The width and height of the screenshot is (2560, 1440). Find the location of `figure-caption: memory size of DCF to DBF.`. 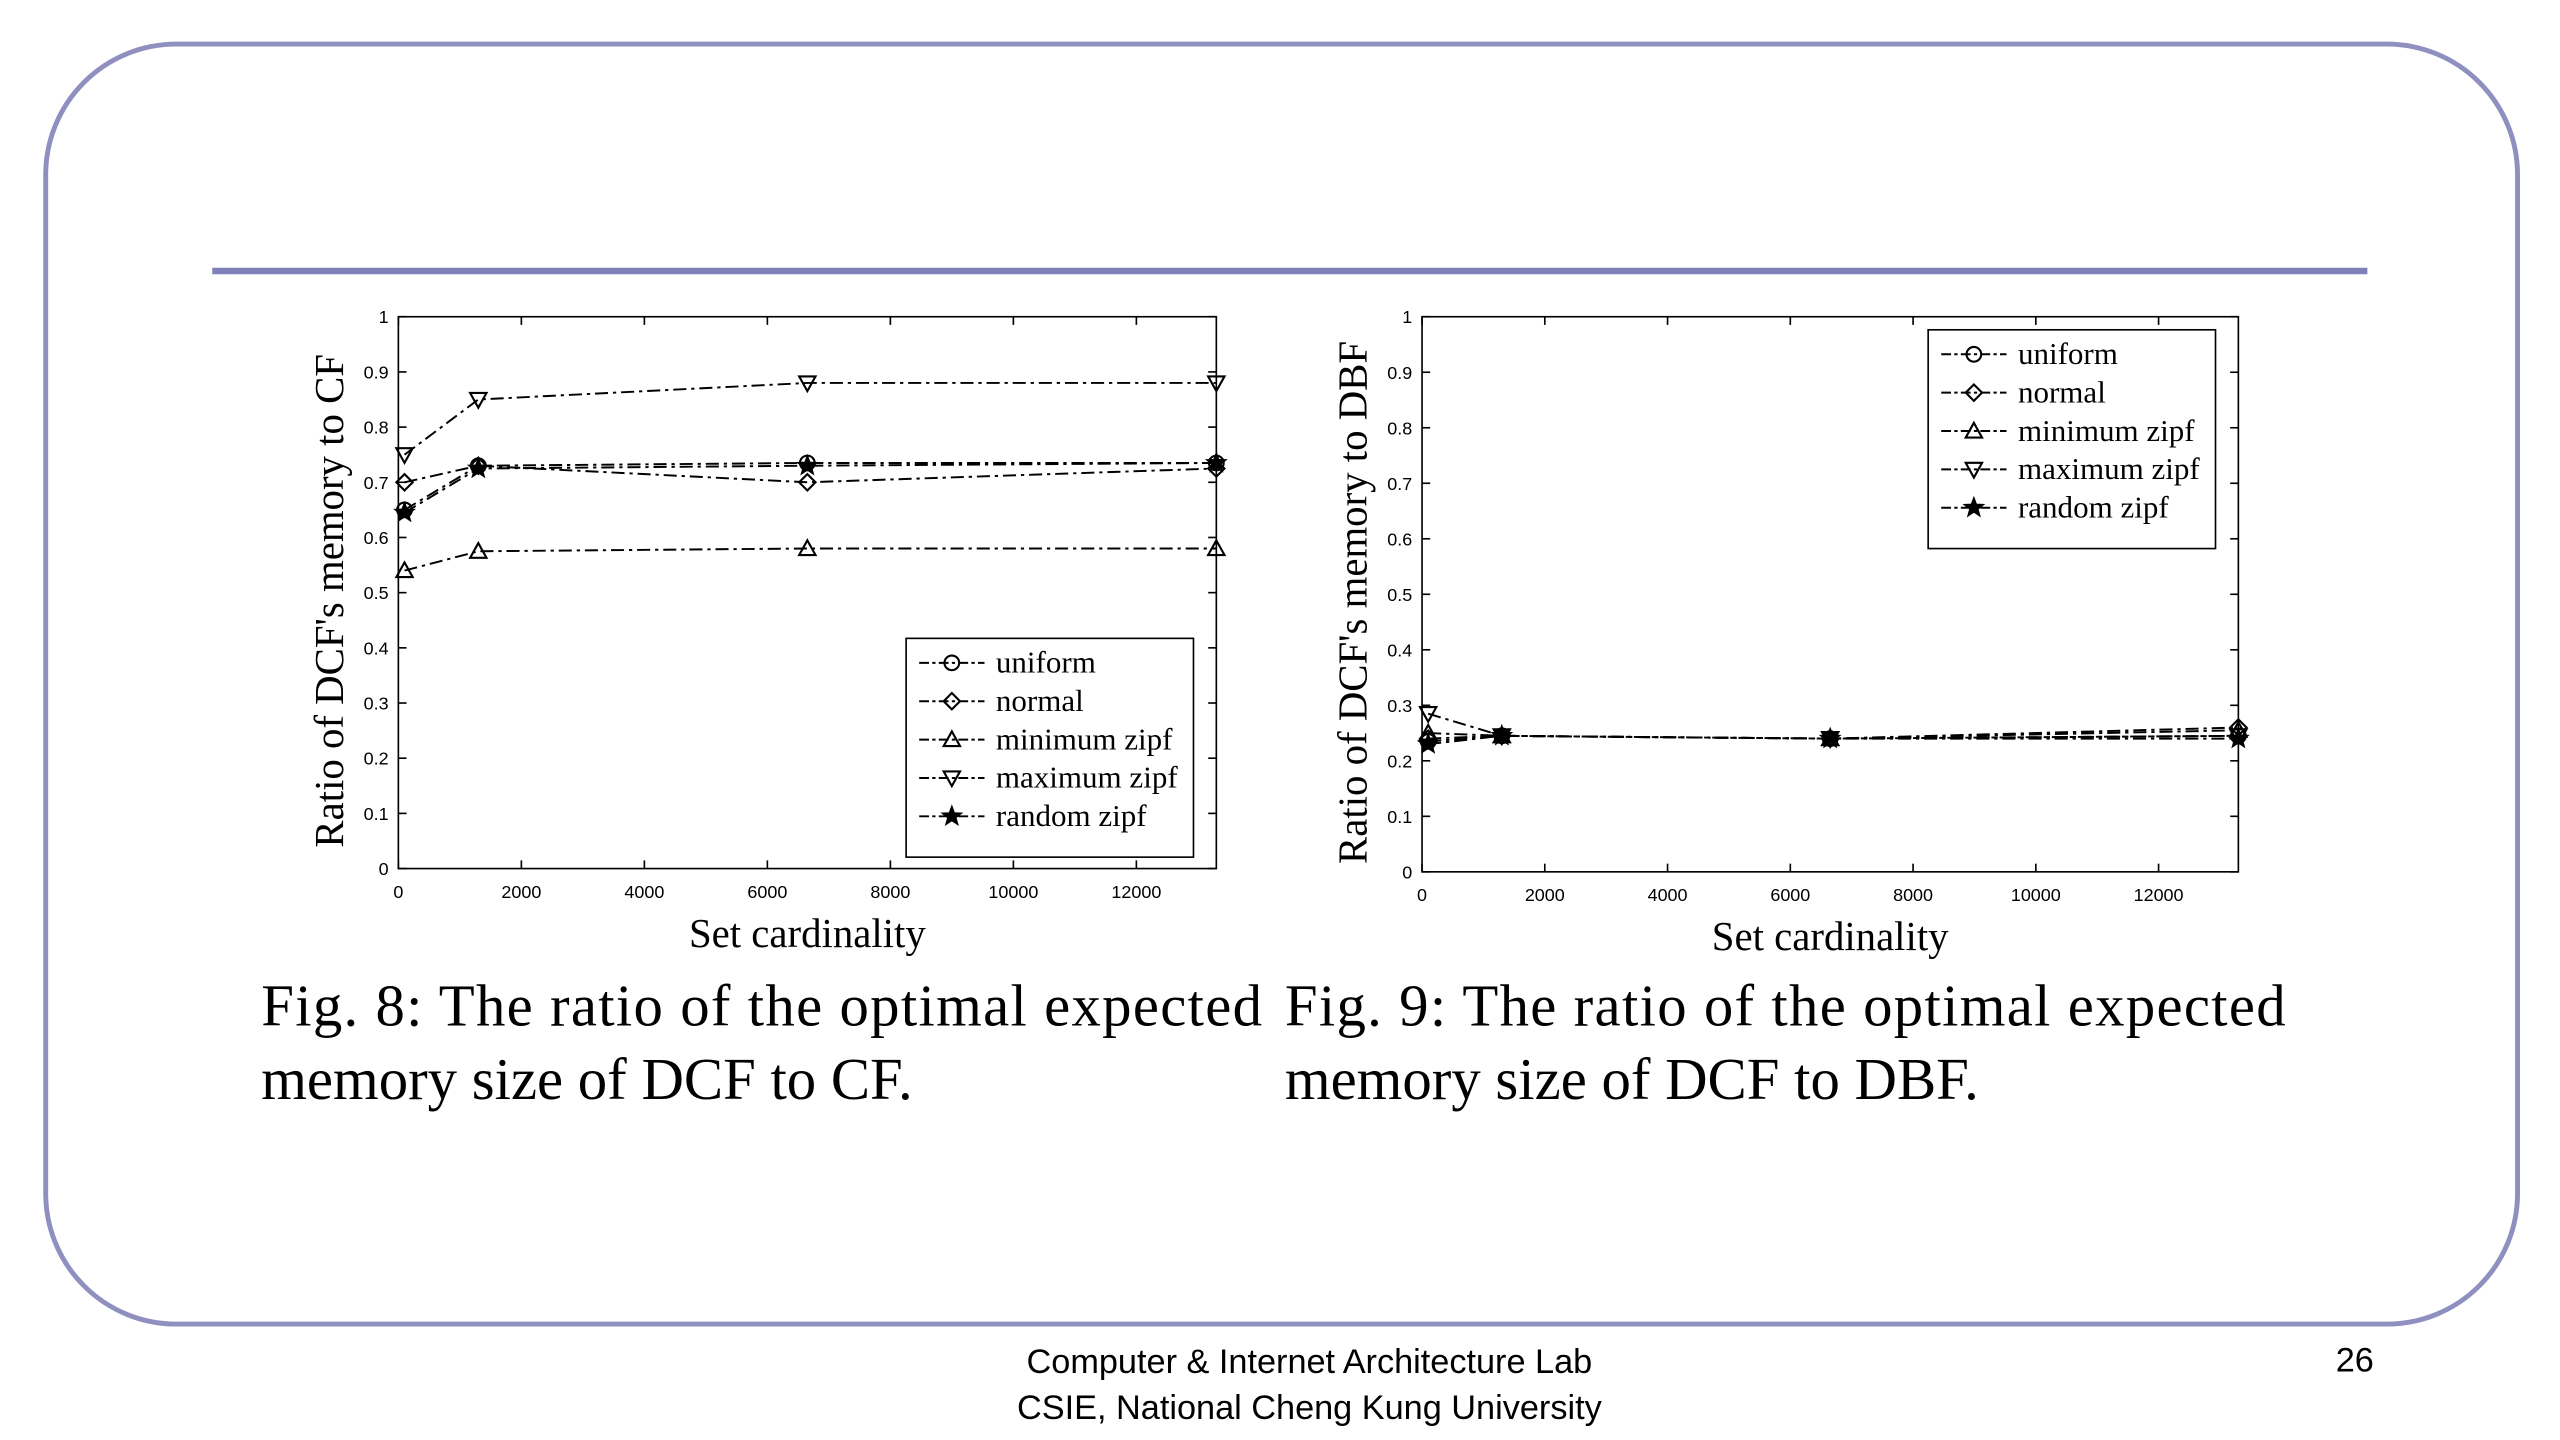

figure-caption: memory size of DCF to DBF. is located at coordinates (1632, 1079).